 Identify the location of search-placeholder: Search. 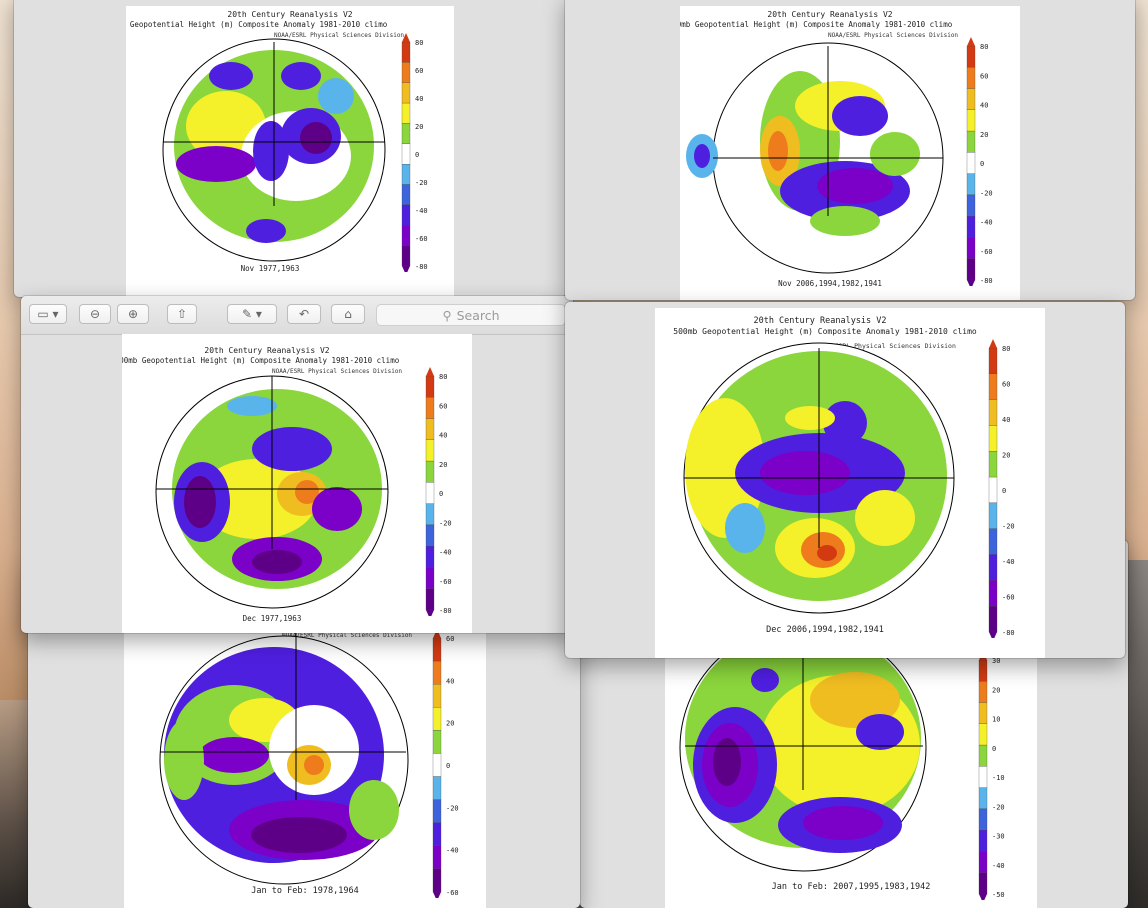
(478, 315).